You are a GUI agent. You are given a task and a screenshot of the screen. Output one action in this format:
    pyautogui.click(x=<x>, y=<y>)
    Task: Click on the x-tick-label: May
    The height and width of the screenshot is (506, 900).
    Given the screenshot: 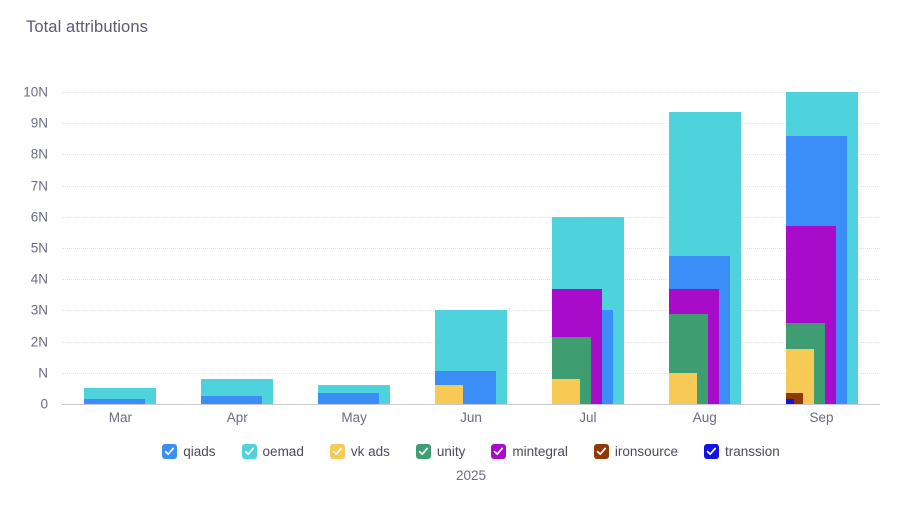 What is the action you would take?
    pyautogui.click(x=354, y=417)
    